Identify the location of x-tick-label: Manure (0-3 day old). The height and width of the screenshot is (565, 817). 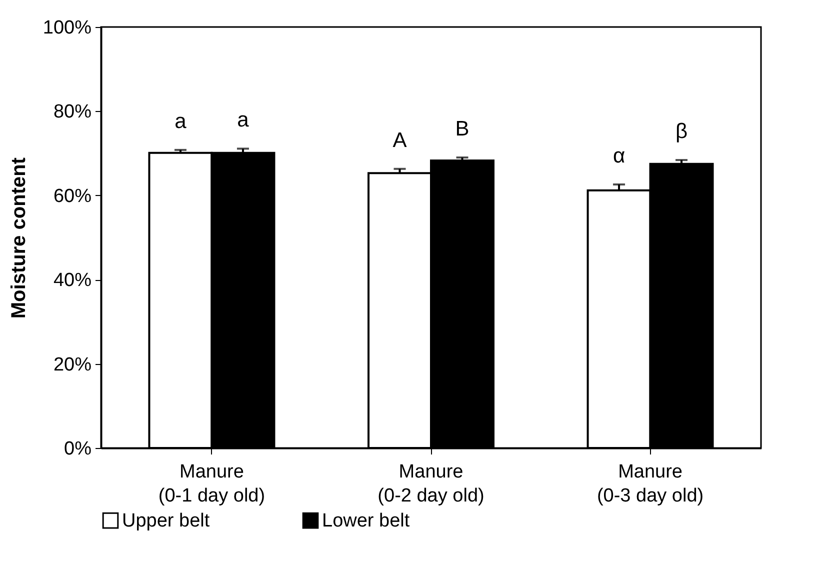
(650, 484).